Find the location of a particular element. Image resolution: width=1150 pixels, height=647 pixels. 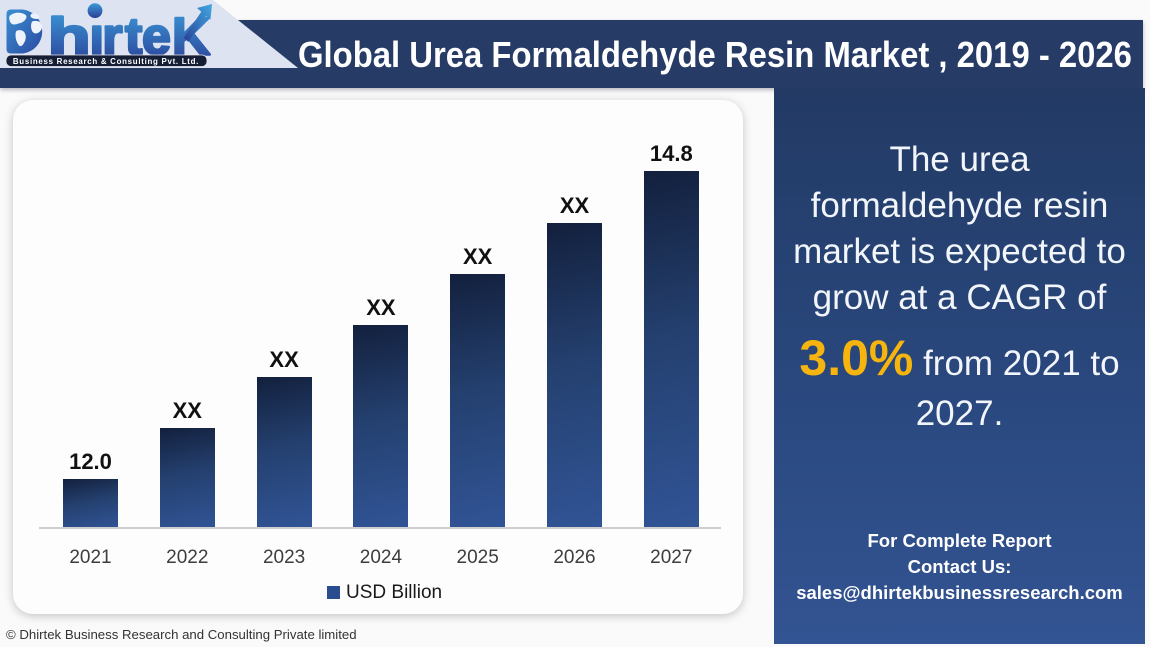

svg-text: r is located at coordinates (112, 37).